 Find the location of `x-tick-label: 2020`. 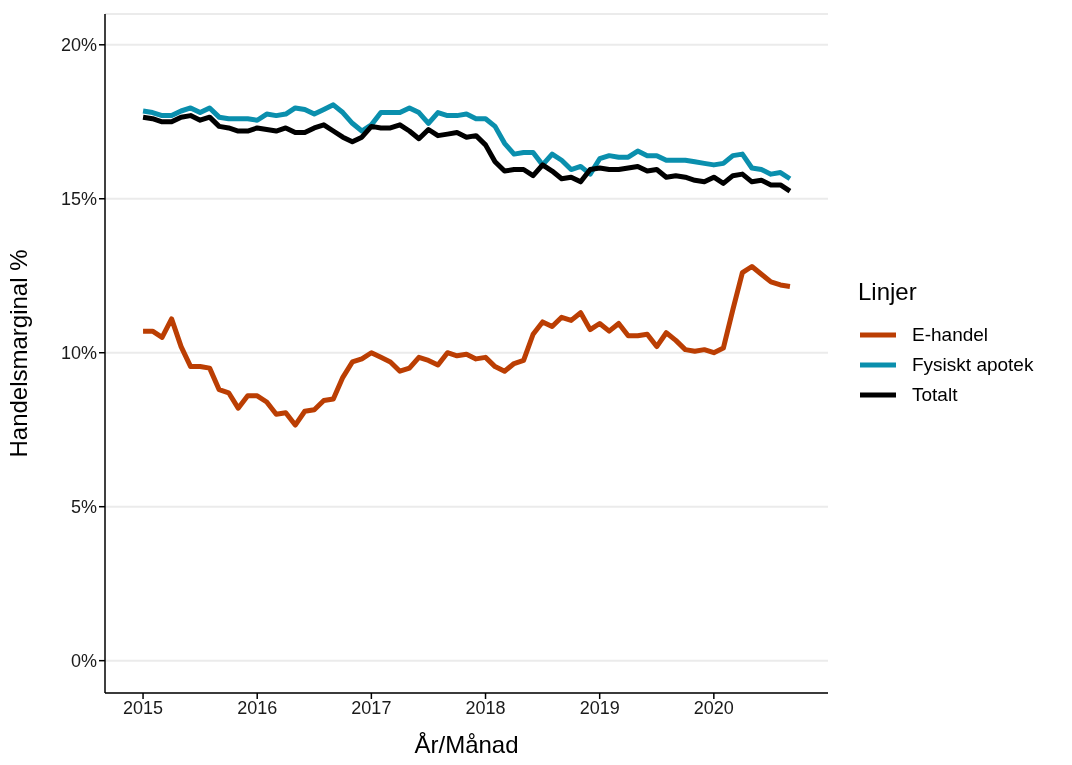

x-tick-label: 2020 is located at coordinates (713, 707).